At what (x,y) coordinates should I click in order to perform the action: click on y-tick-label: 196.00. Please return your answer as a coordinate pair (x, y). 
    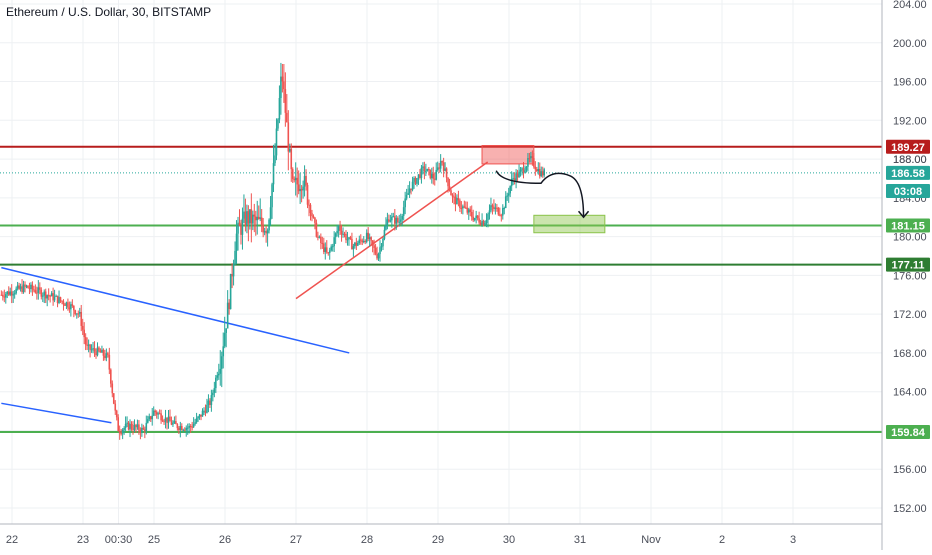
    Looking at the image, I should click on (910, 83).